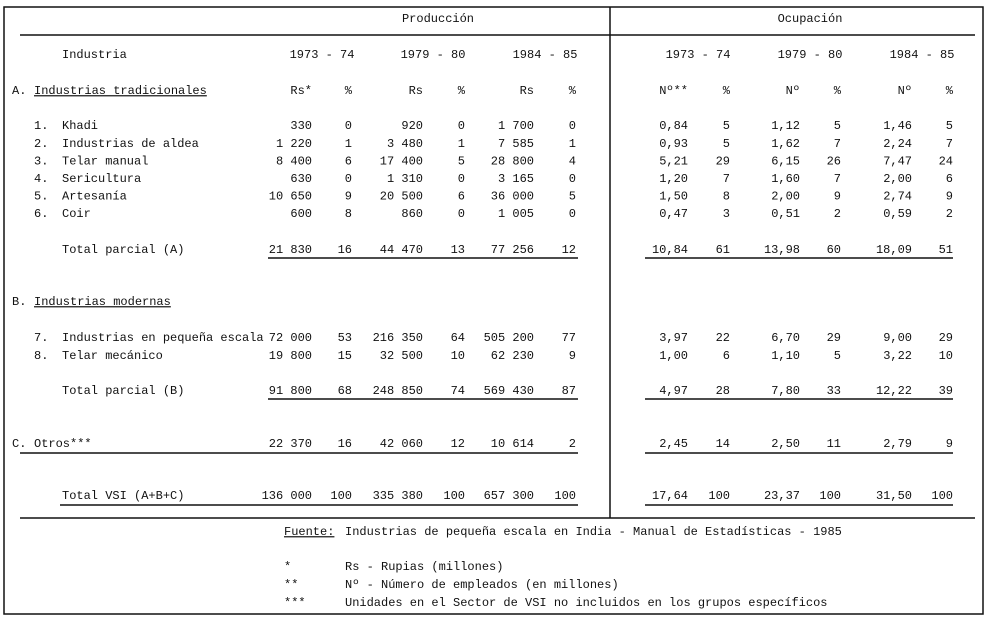  What do you see at coordinates (785, 179) in the screenshot?
I see `cell: 1,60` at bounding box center [785, 179].